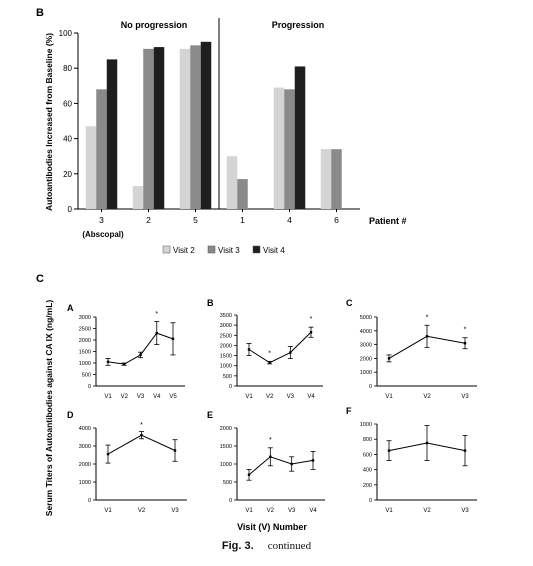  What do you see at coordinates (101, 220) in the screenshot?
I see `panel-b-x-tick-label: 3` at bounding box center [101, 220].